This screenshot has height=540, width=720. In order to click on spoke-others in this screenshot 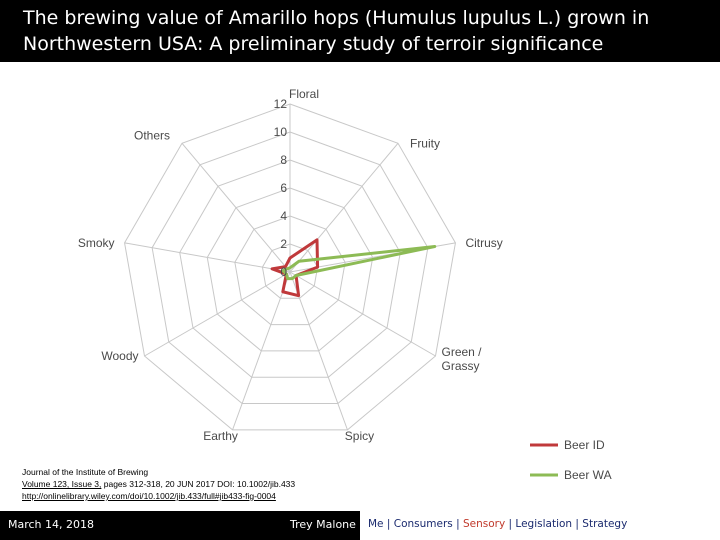, I will do `click(236, 207)`.